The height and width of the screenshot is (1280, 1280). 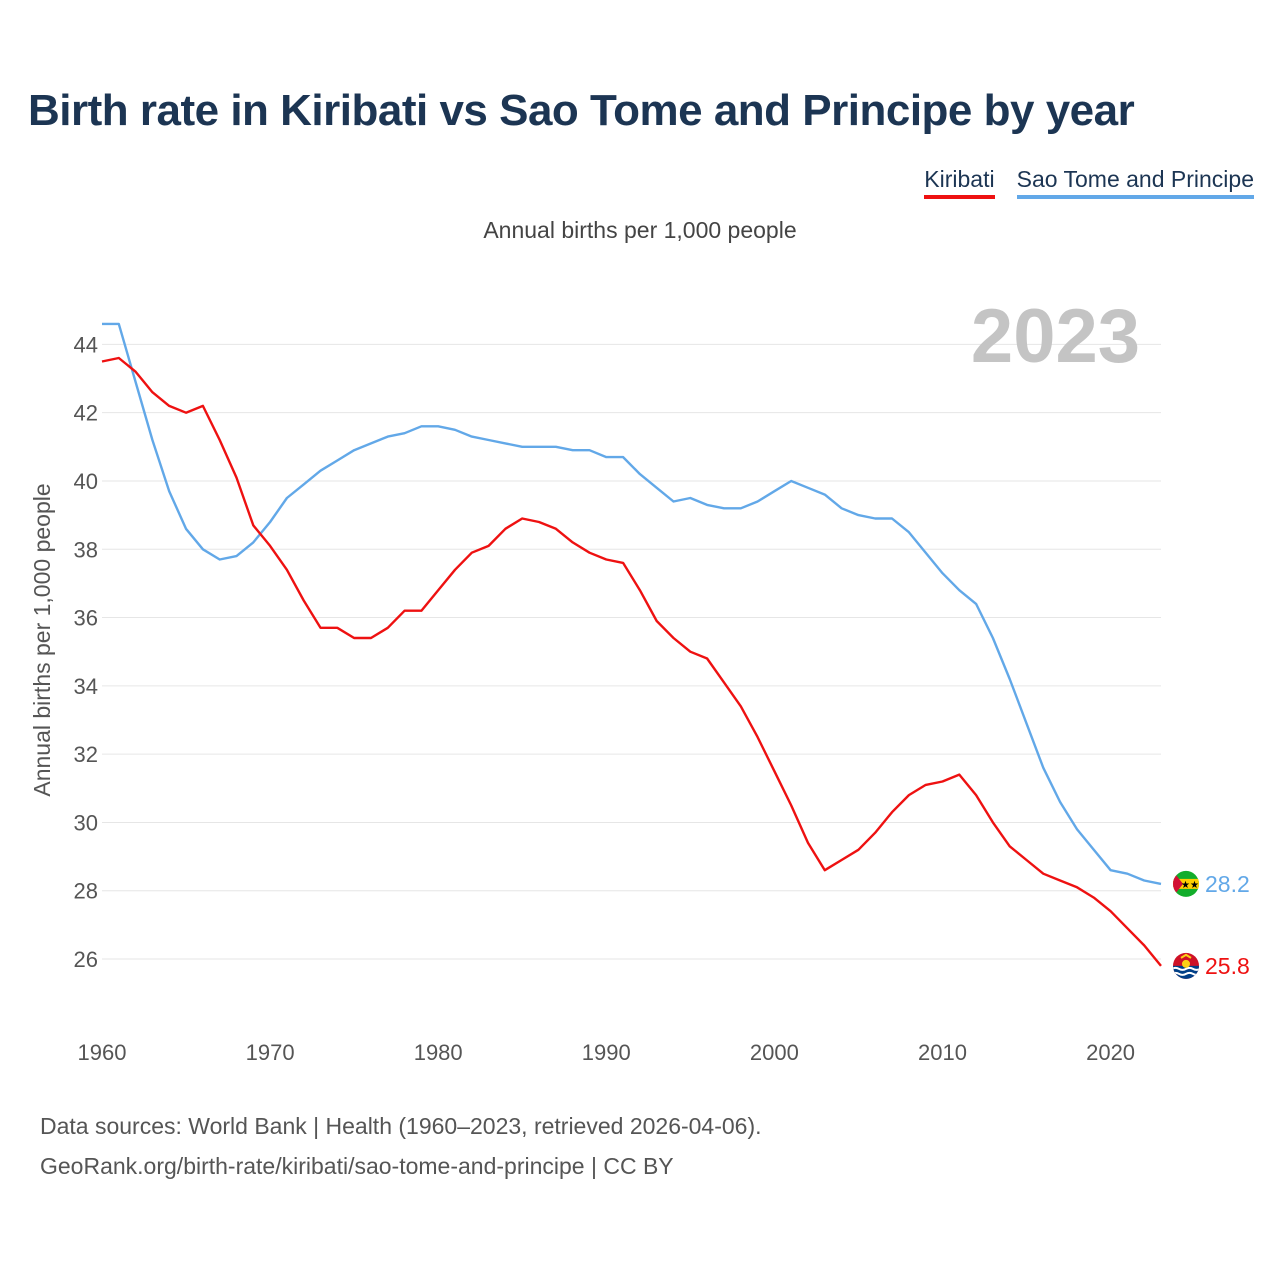 I want to click on y-tick-label: 30, so click(x=86, y=822).